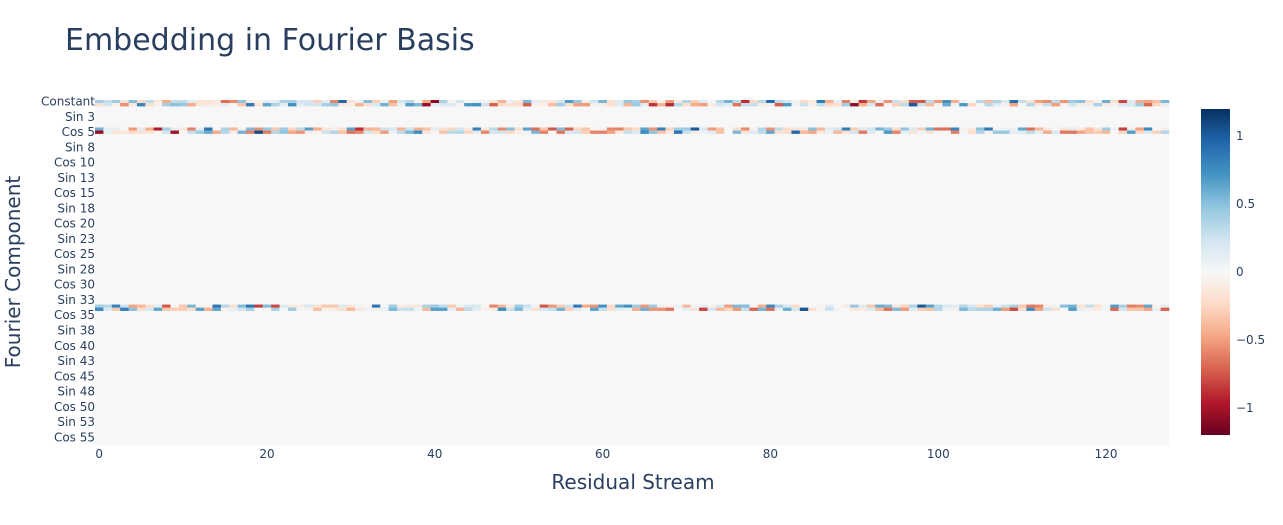 The height and width of the screenshot is (525, 1283). Describe the element at coordinates (76, 361) in the screenshot. I see `y-tick-label: Sin 43` at that location.